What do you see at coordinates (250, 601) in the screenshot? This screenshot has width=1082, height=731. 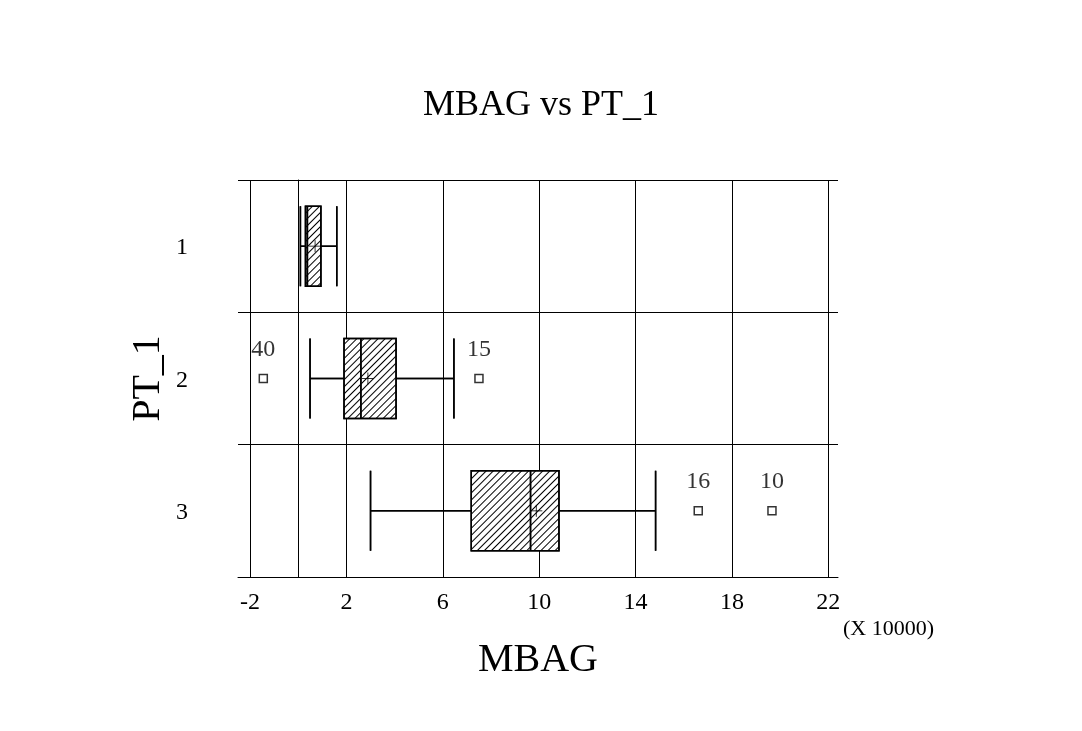 I see `x-tick-label: -2` at bounding box center [250, 601].